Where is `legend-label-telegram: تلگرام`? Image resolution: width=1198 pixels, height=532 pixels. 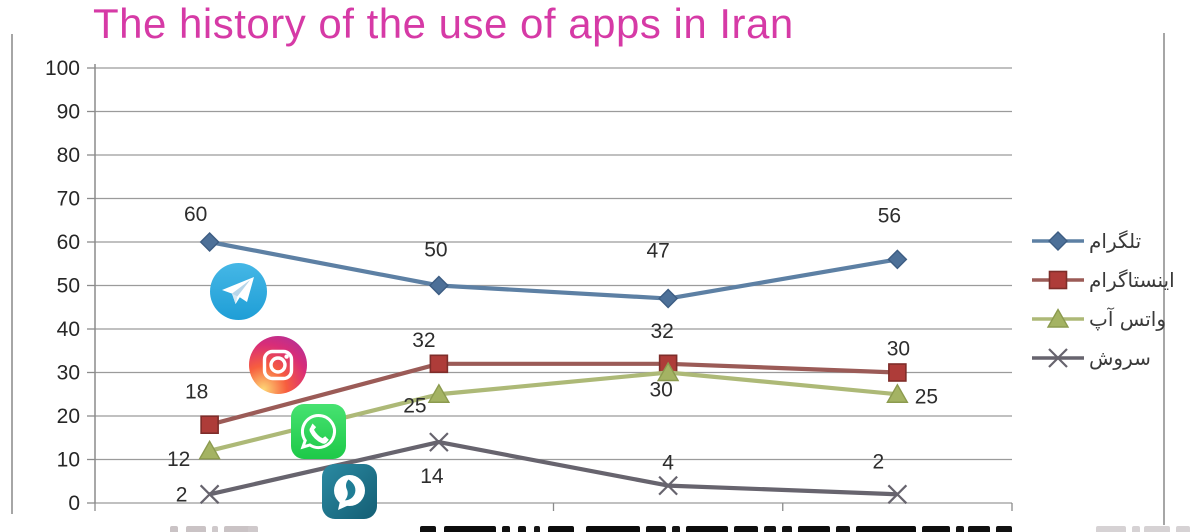
legend-label-telegram: تلگرام is located at coordinates (1115, 240).